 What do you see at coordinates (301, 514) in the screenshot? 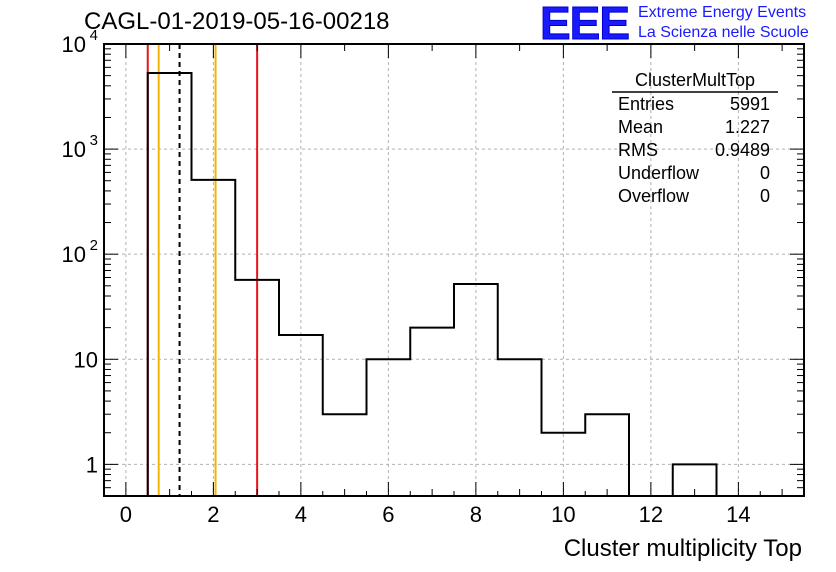
I see `x-tick-label: 4` at bounding box center [301, 514].